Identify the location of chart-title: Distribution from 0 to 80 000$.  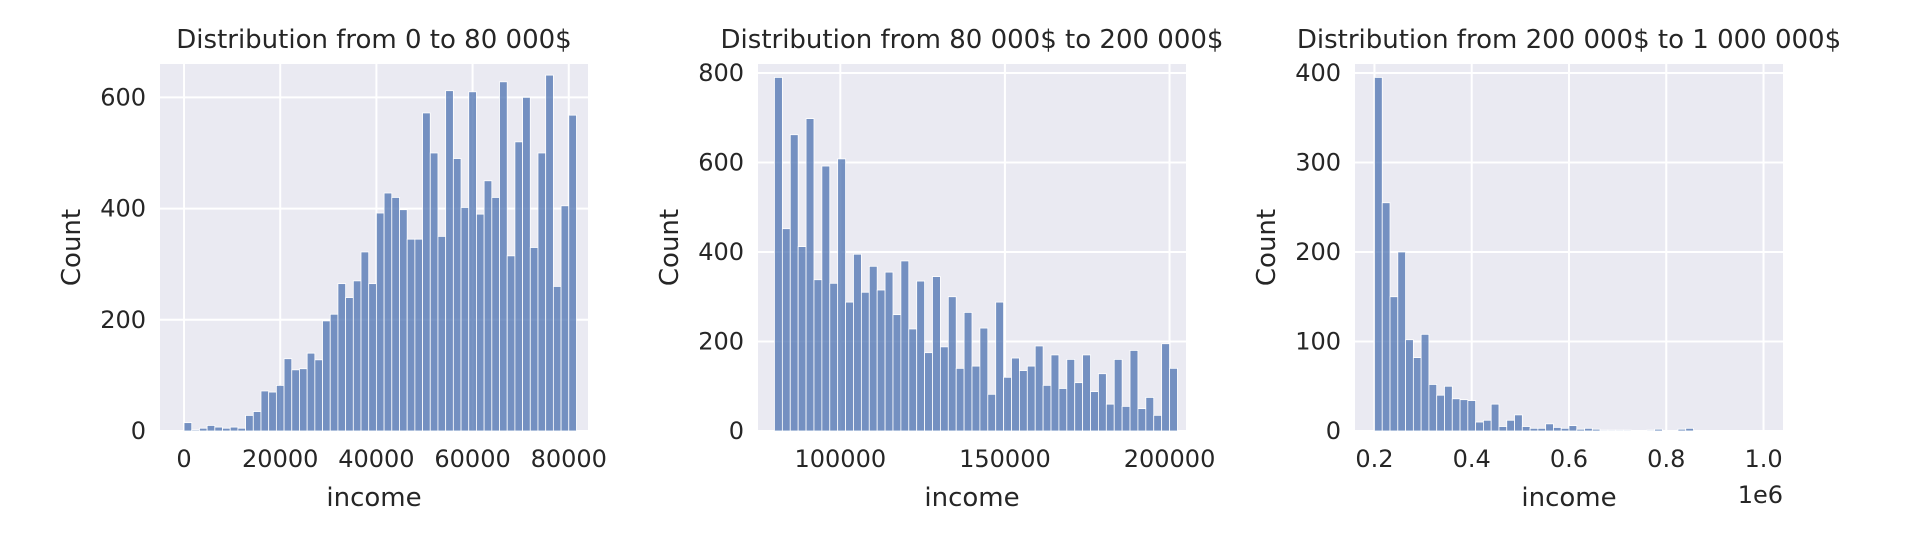
(373, 40).